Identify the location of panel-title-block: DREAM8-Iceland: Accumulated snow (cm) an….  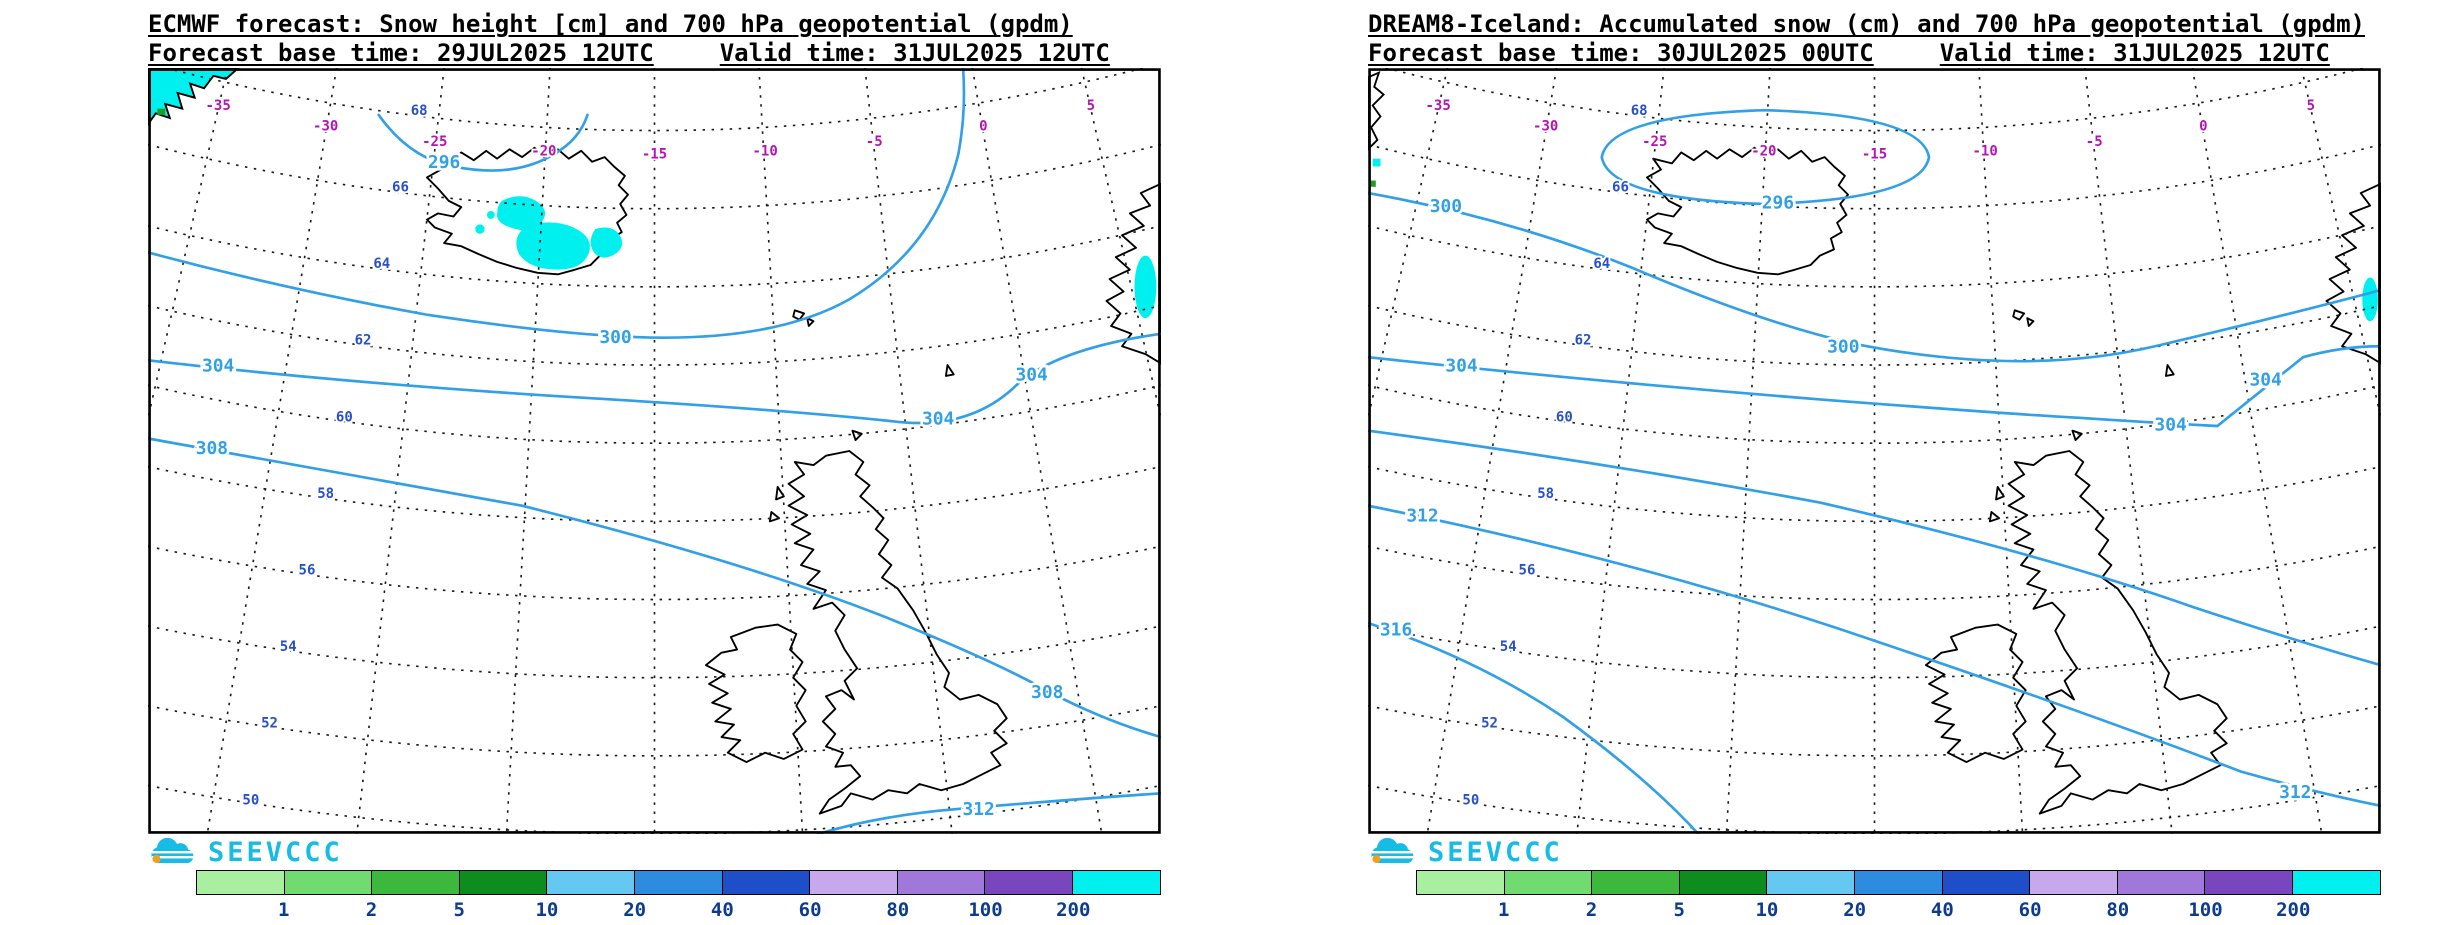
(1888, 39).